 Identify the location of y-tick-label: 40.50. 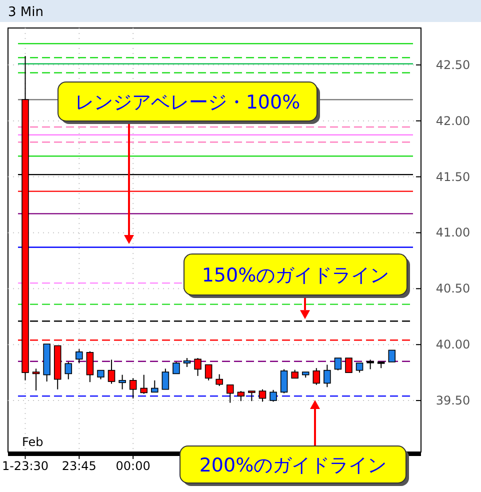
(453, 289).